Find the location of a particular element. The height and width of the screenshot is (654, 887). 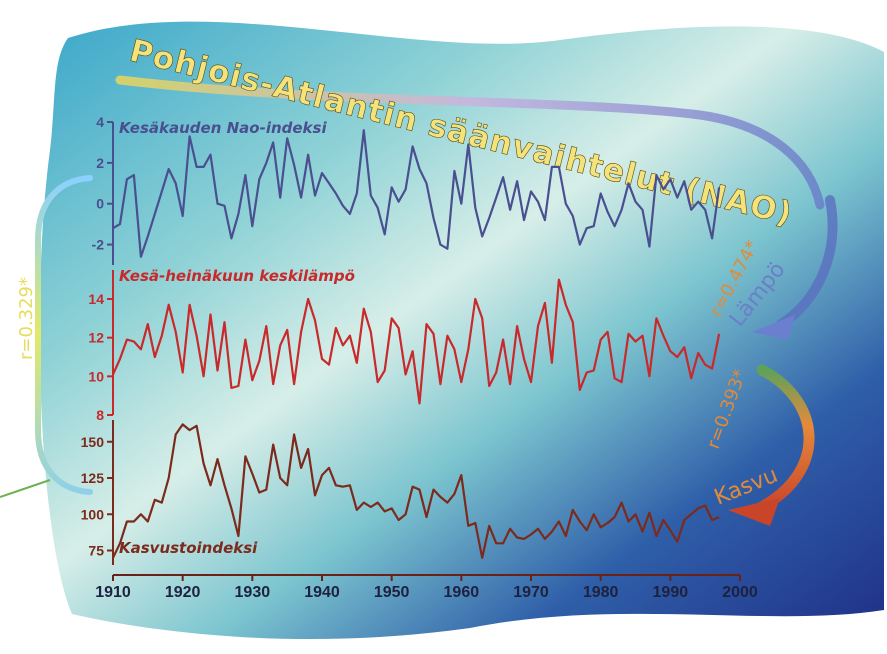

y-tick-label: 10 is located at coordinates (96, 376).